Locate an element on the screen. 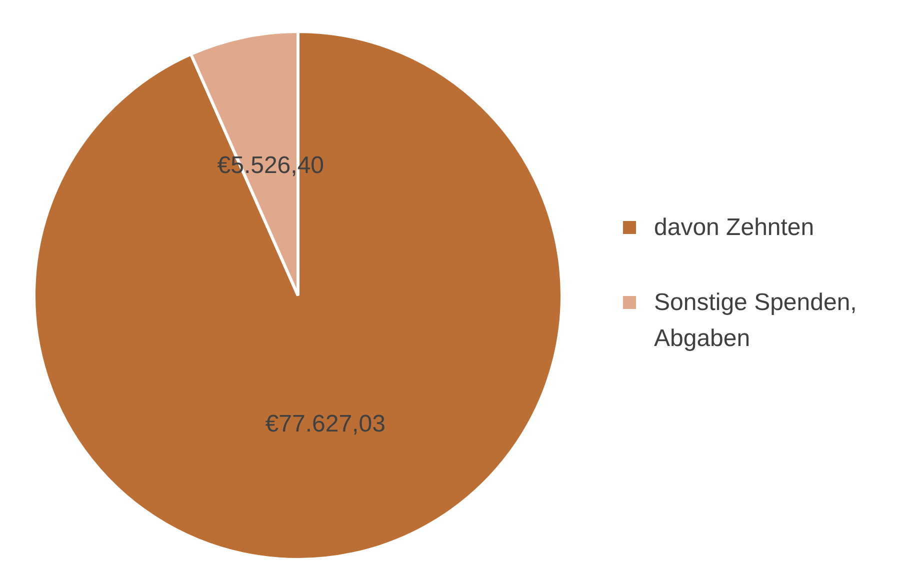 This screenshot has height=586, width=915. data-label: €77.627,03 is located at coordinates (325, 424).